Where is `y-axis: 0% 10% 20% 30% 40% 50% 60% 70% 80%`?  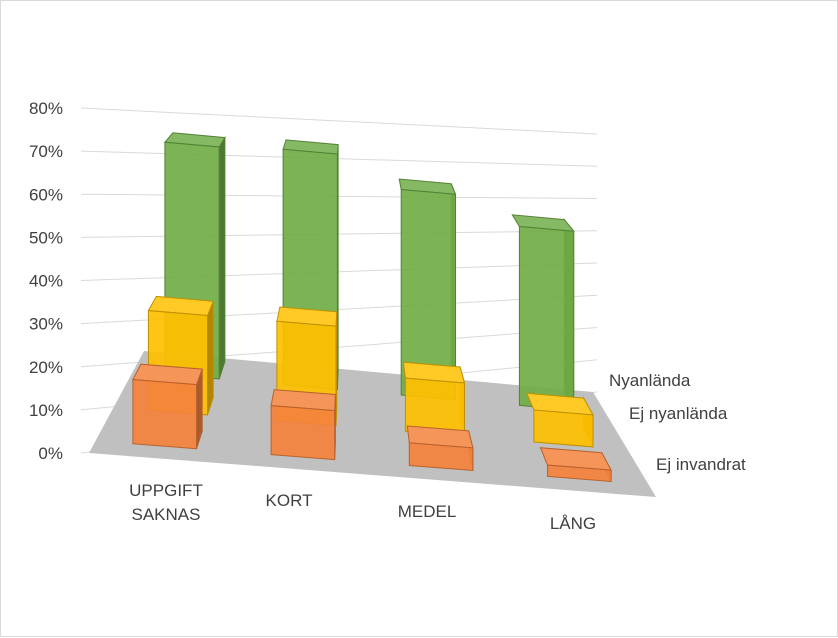
y-axis: 0% 10% 20% 30% 40% 50% 60% 70% 80% is located at coordinates (46, 281).